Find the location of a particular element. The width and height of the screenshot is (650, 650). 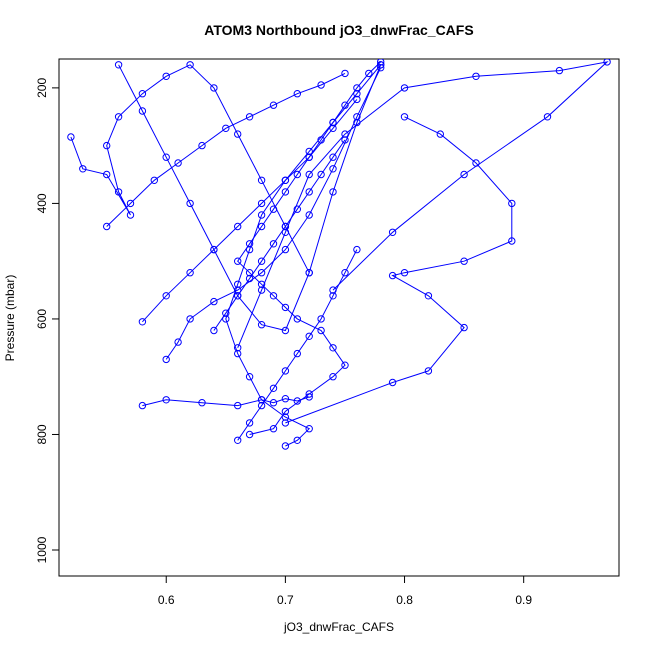

x-tick-label: 0.8 is located at coordinates (404, 600).